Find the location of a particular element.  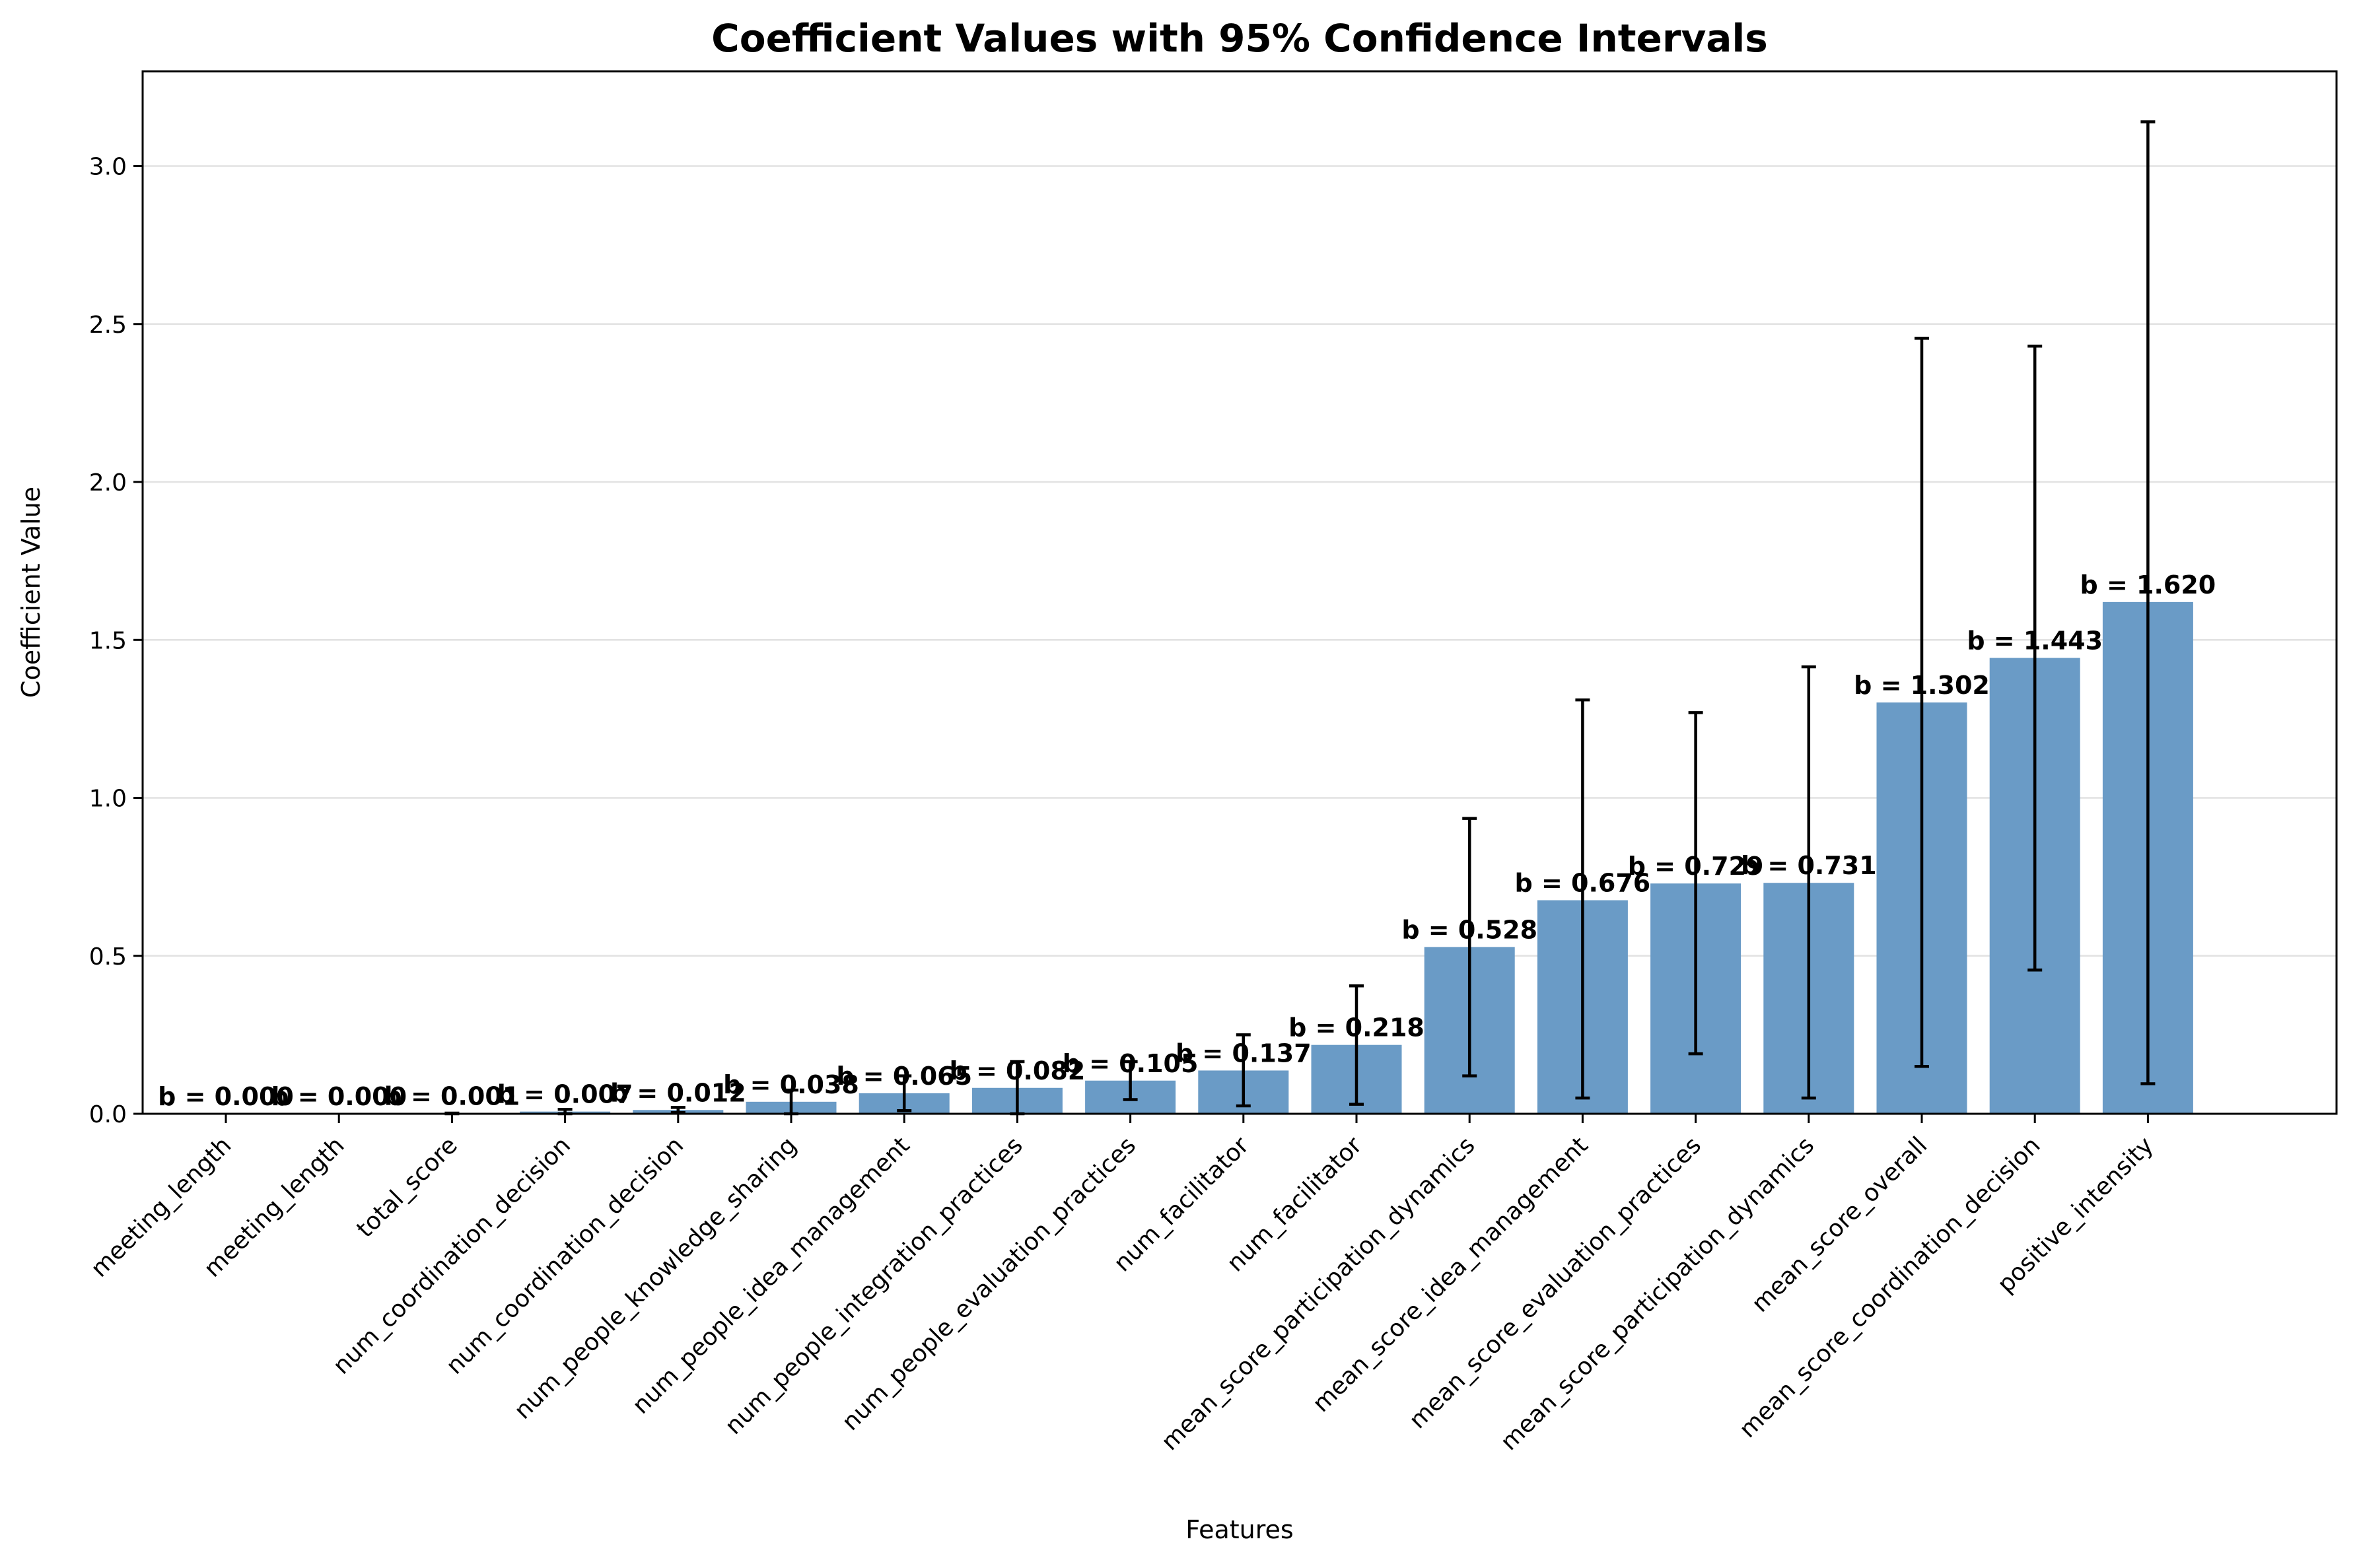

x-axis-label: Features is located at coordinates (1239, 1529).